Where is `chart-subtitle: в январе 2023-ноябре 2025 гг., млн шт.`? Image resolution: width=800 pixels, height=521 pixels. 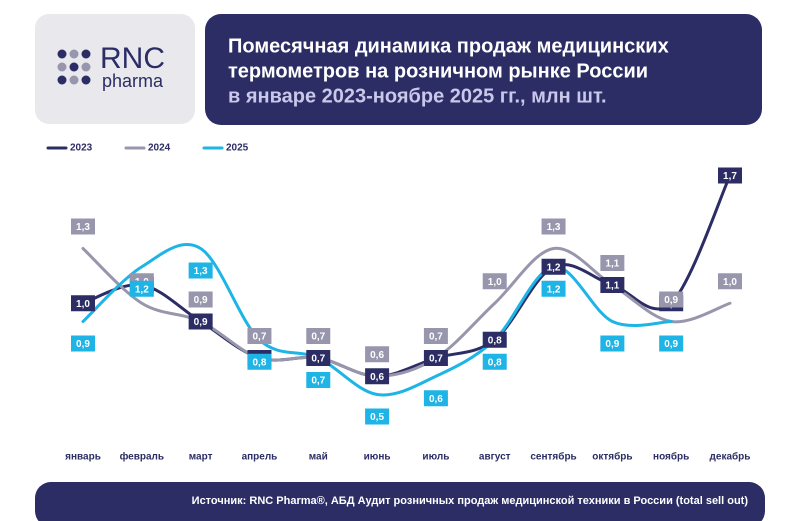
chart-subtitle: в январе 2023-ноябре 2025 гг., млн шт. is located at coordinates (417, 96).